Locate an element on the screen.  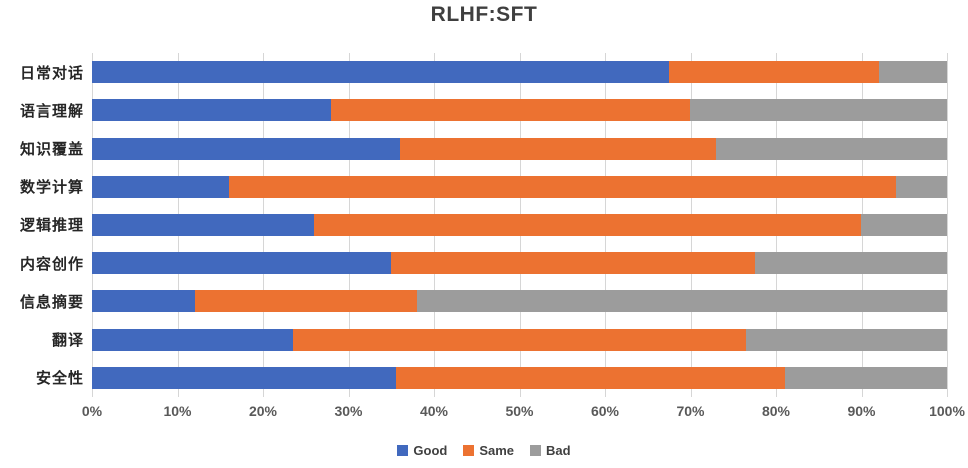
legend-item-bad: Bad is located at coordinates (550, 450).